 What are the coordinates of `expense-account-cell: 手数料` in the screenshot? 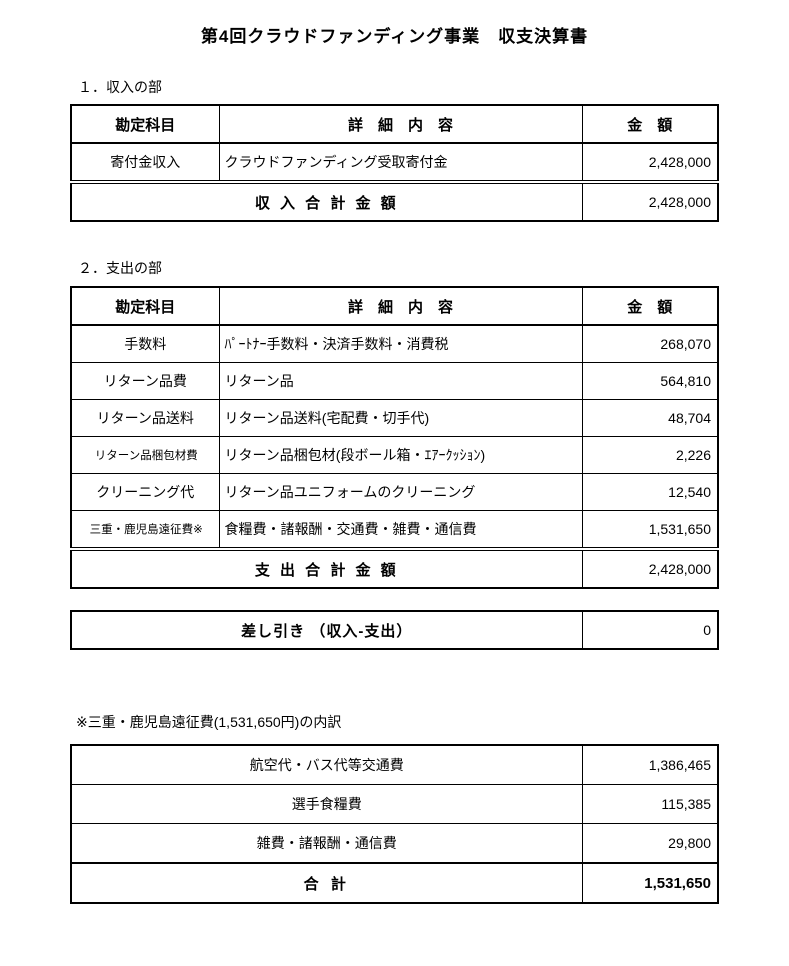 It's located at (145, 343).